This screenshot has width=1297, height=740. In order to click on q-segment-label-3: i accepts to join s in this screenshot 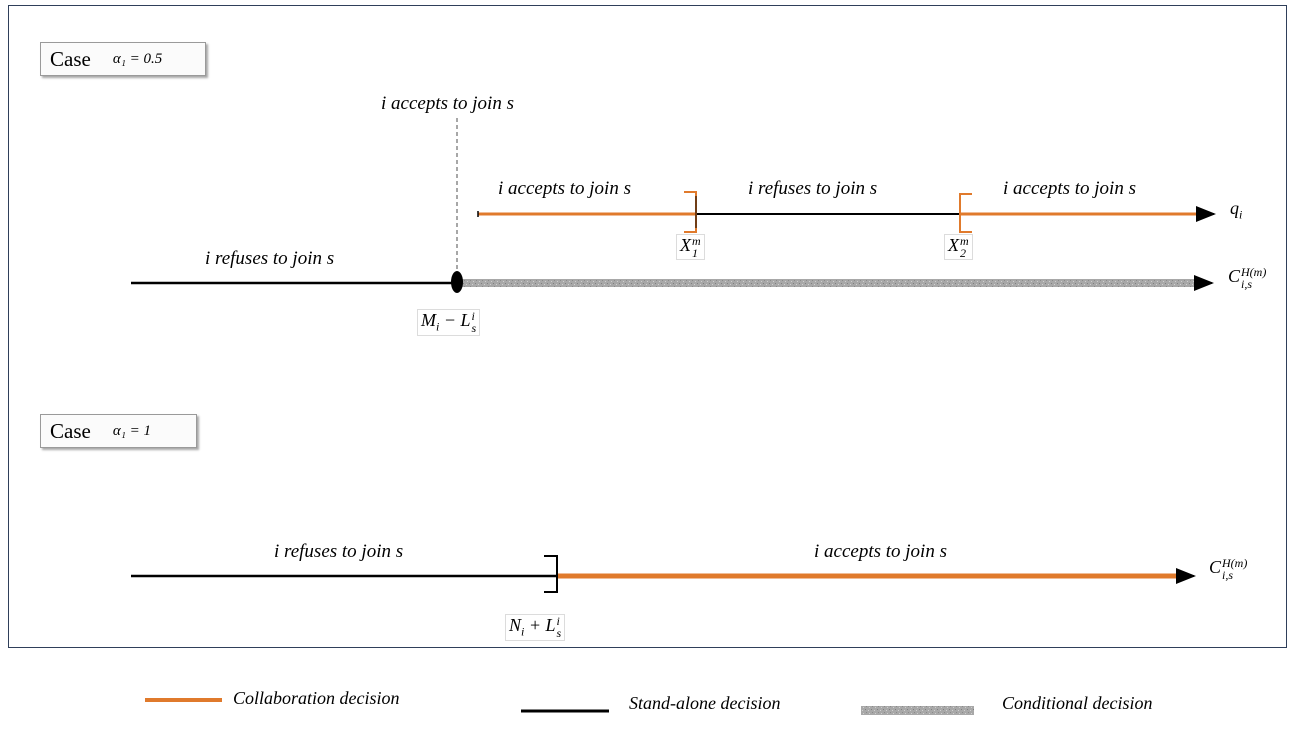, I will do `click(1069, 188)`.